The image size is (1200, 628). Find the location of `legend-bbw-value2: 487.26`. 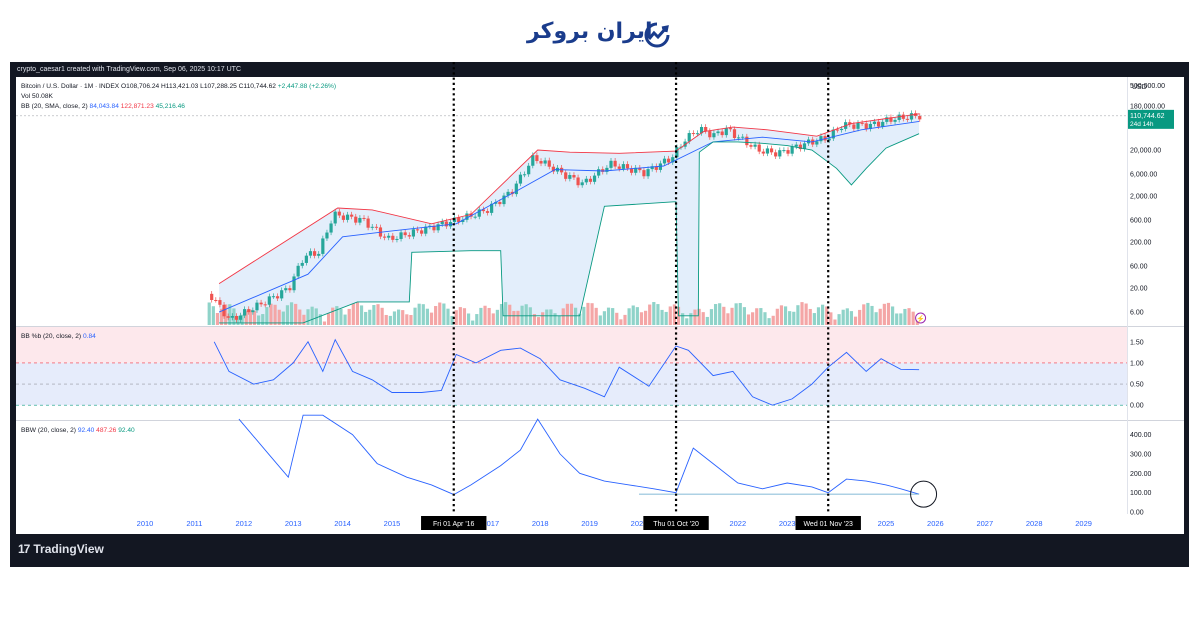

legend-bbw-value2: 487.26 is located at coordinates (106, 430).